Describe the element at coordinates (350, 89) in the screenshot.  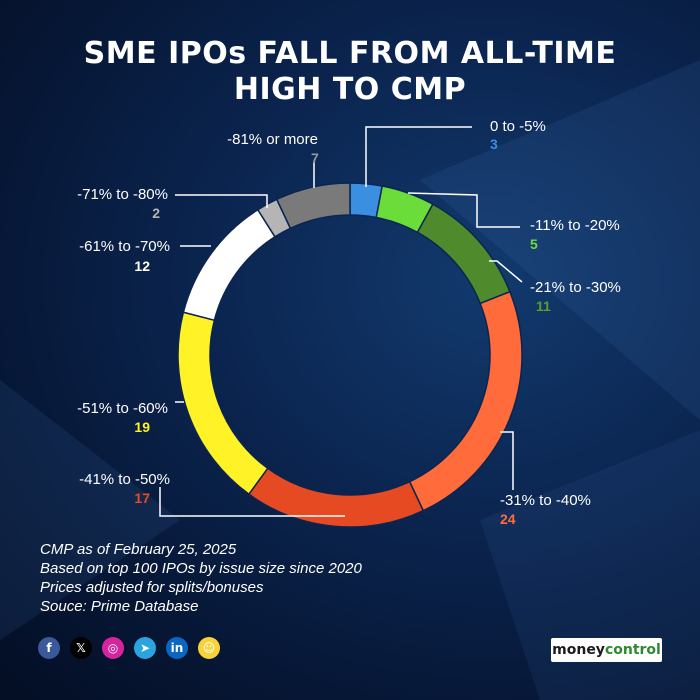
I see `title-line-2: HIGH TO CMP` at that location.